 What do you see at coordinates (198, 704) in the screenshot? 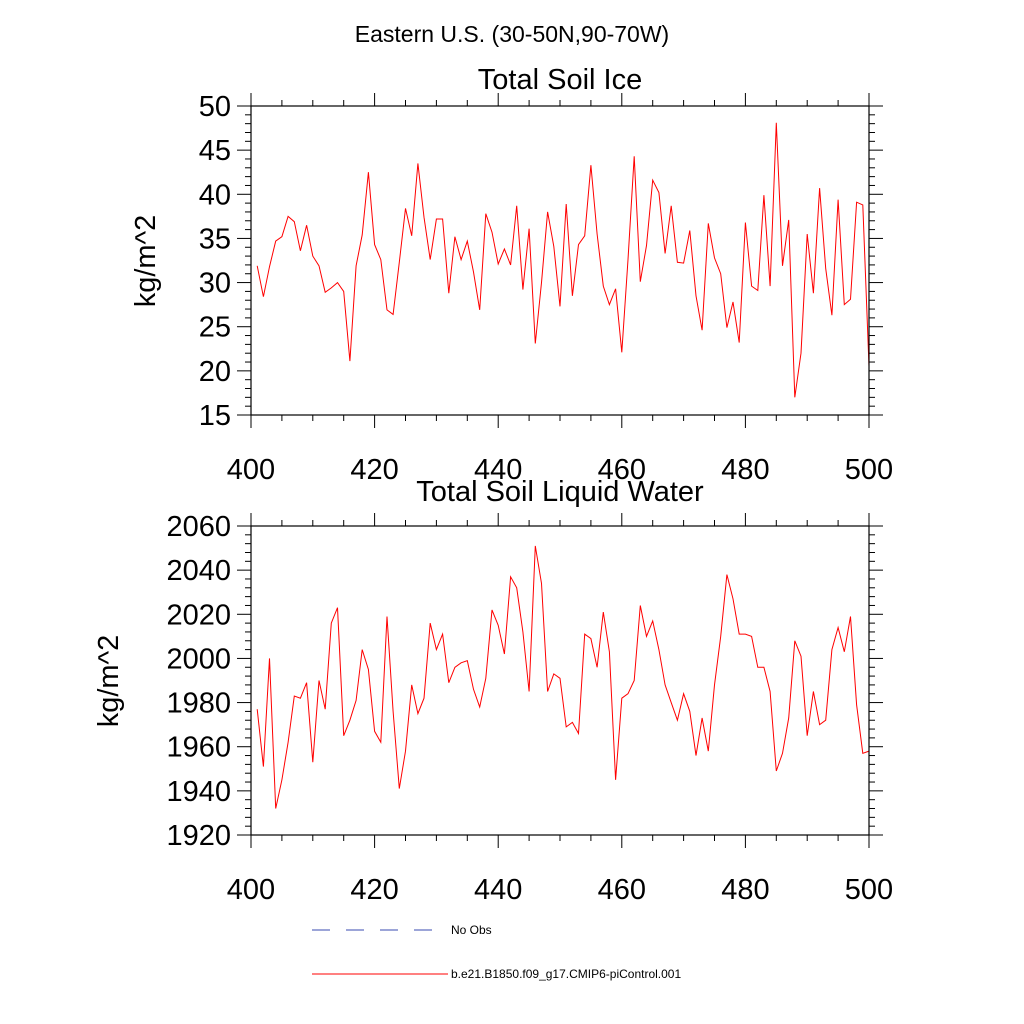
I see `y-tick-label: 1980` at bounding box center [198, 704].